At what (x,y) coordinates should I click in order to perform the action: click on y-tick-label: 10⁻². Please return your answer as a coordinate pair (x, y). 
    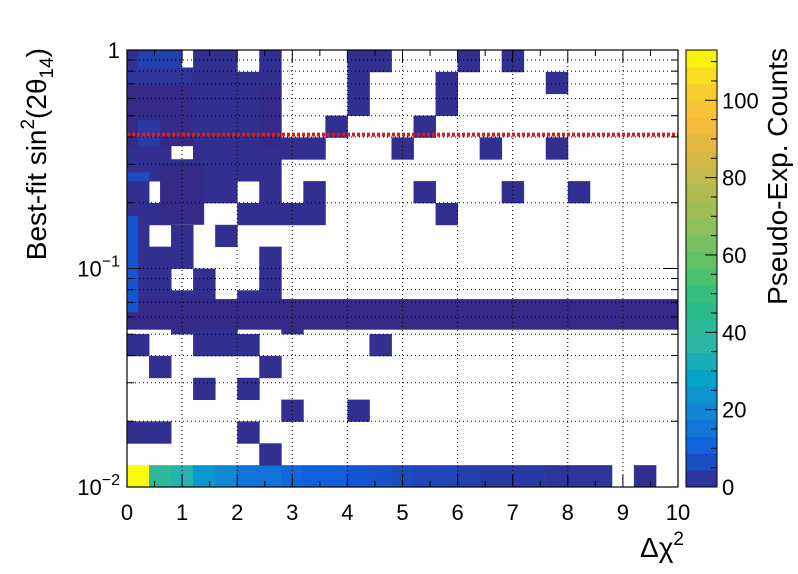
    Looking at the image, I should click on (98, 486).